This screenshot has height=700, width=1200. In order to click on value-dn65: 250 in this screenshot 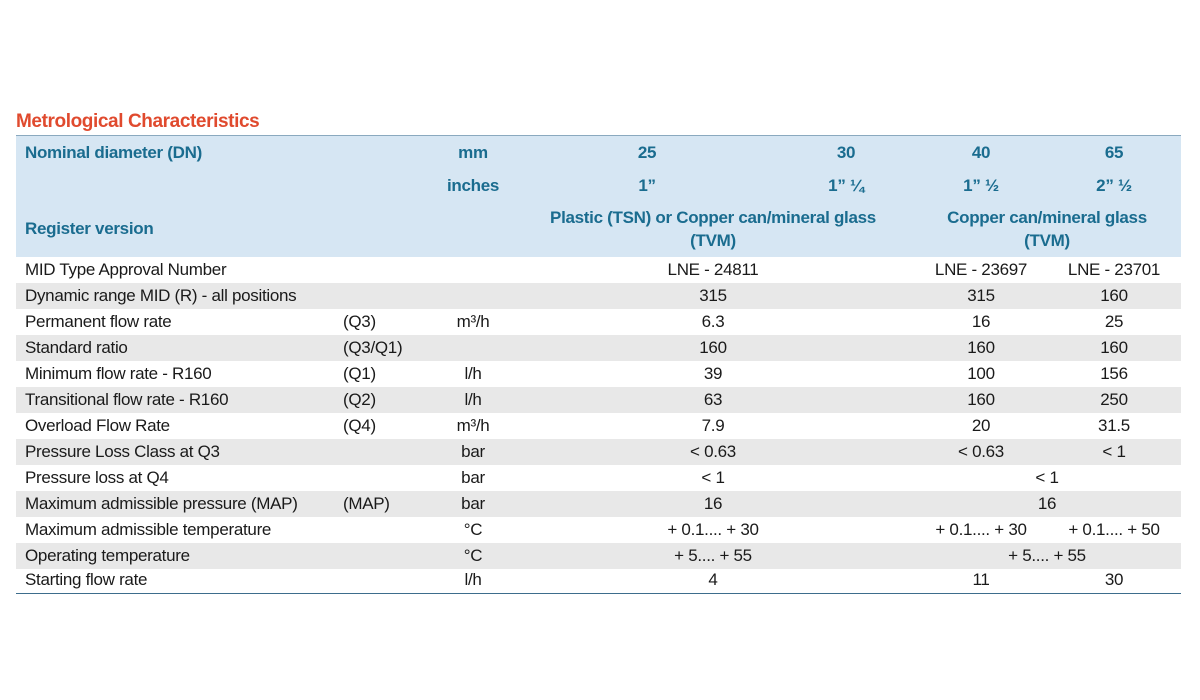, I will do `click(1114, 399)`.